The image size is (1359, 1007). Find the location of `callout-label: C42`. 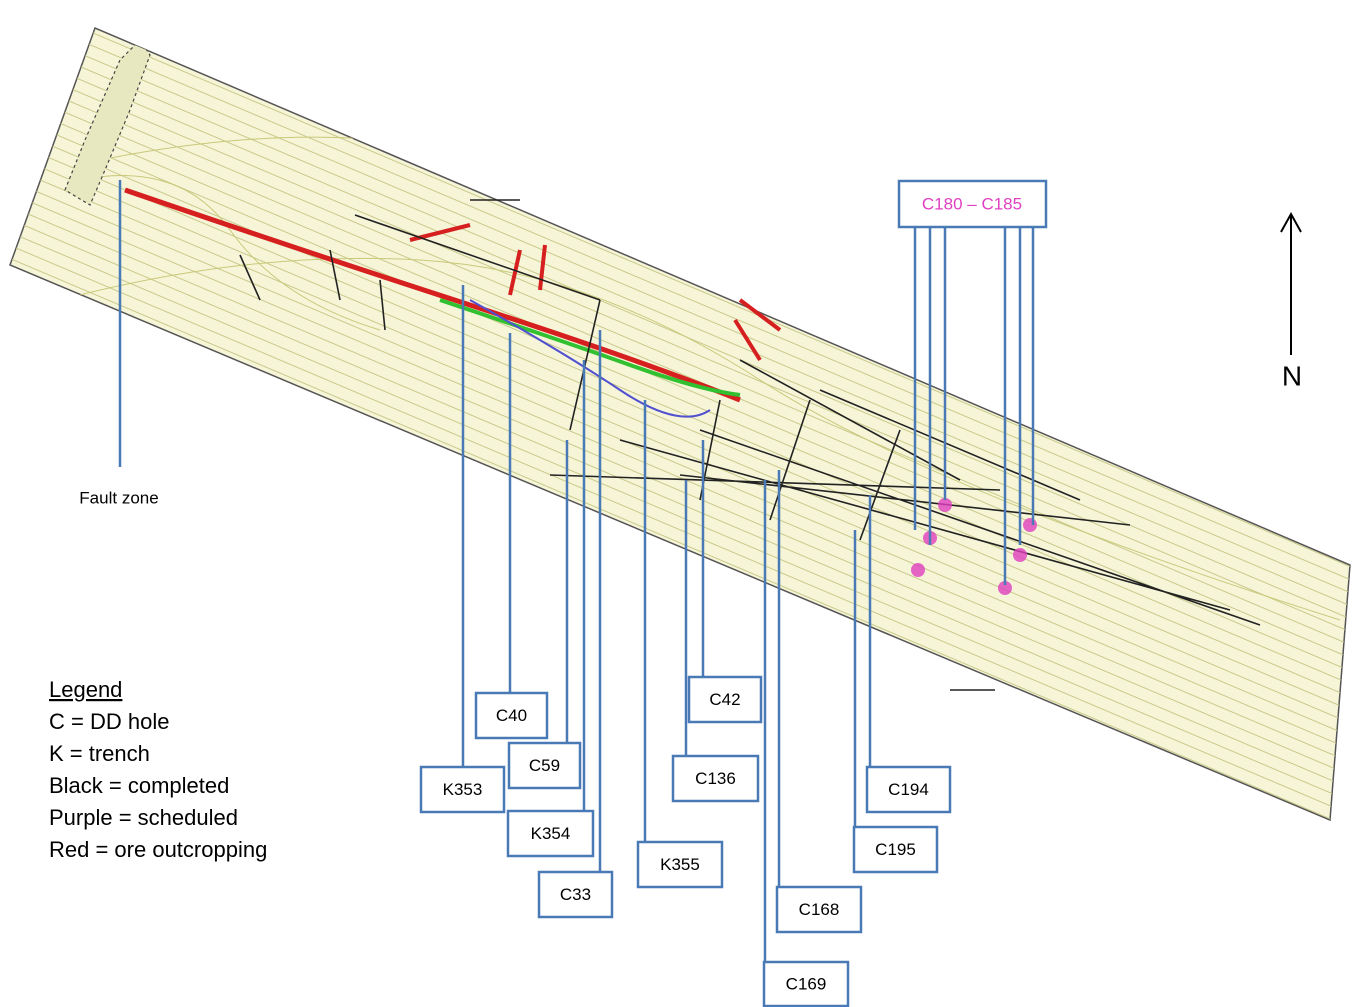

callout-label: C42 is located at coordinates (724, 699).